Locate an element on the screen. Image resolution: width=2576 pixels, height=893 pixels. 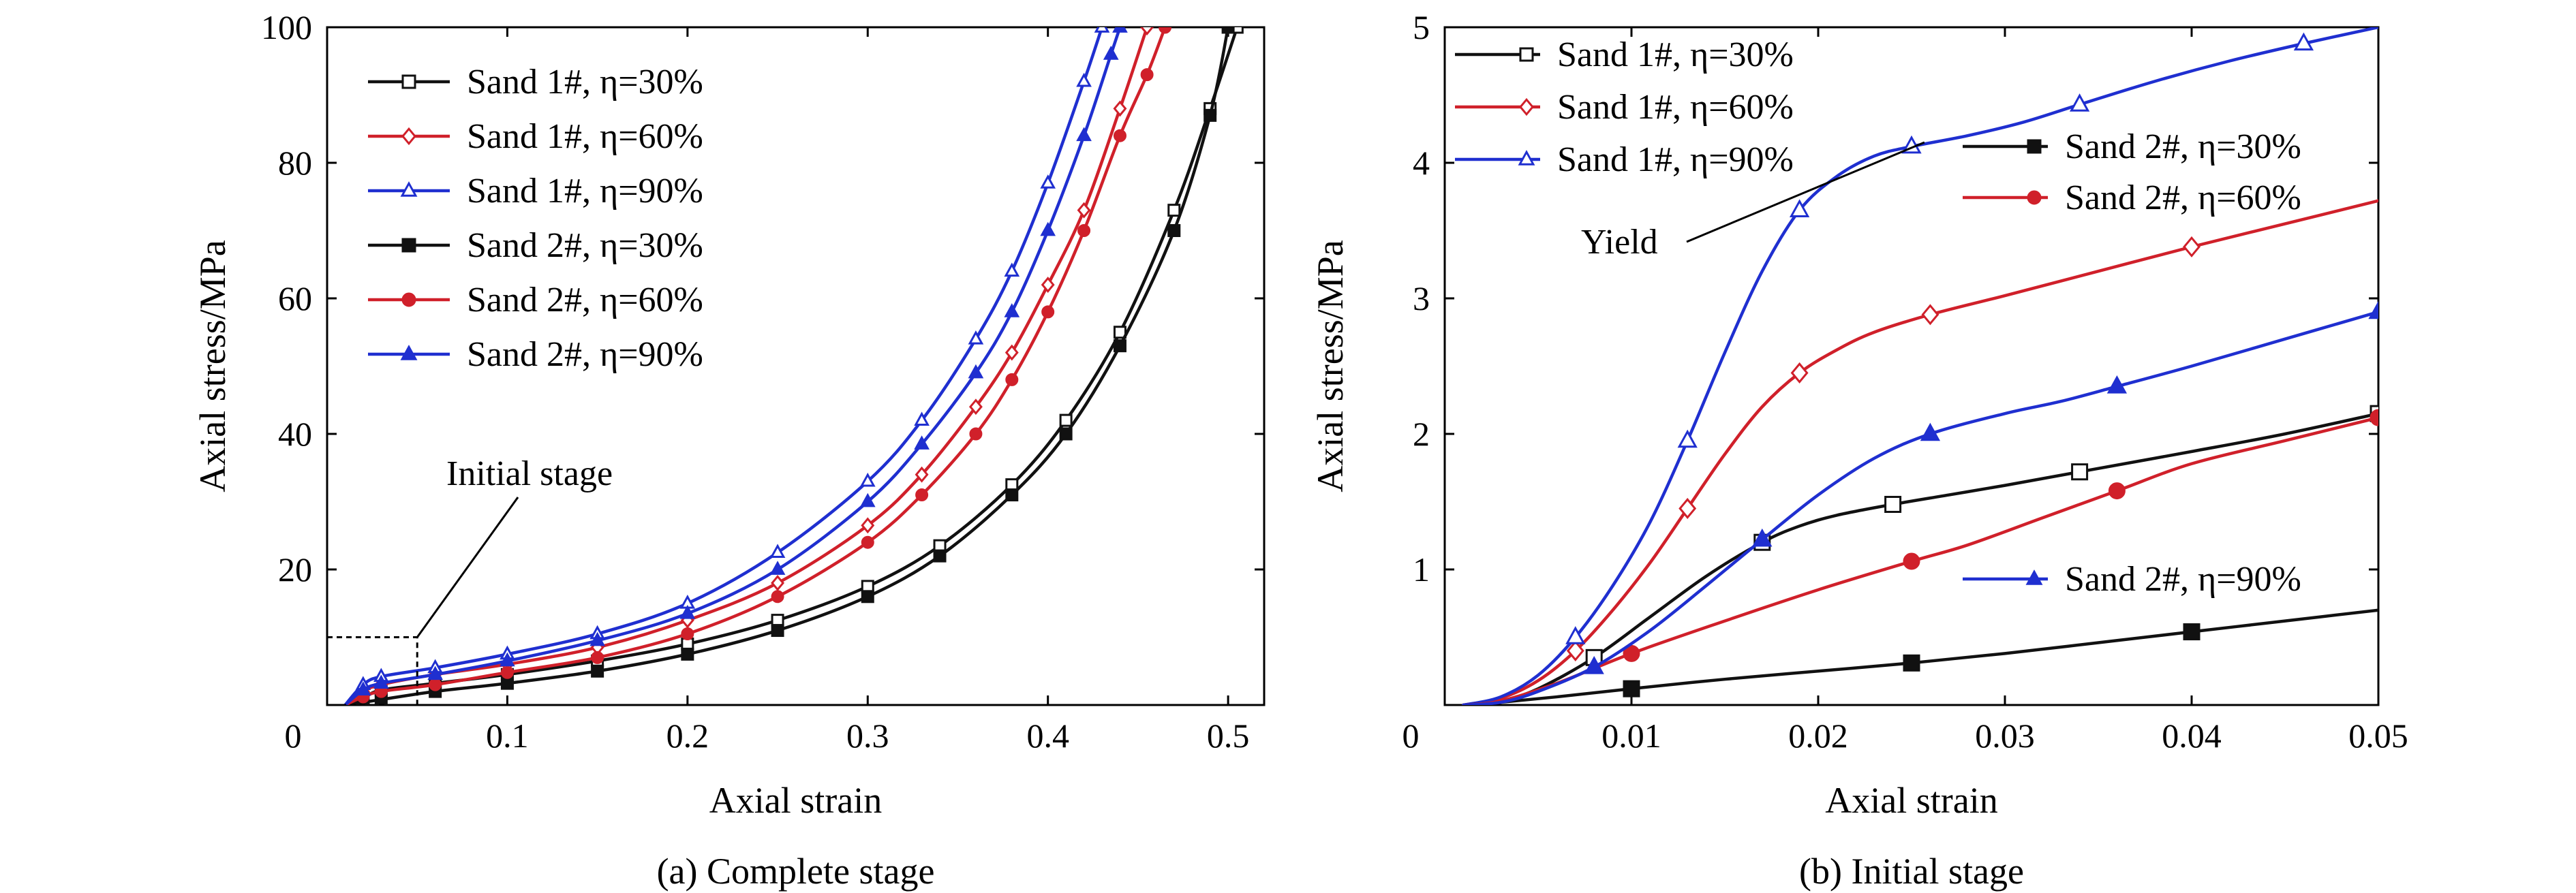
annotation-label: Initial stage is located at coordinates (529, 474).